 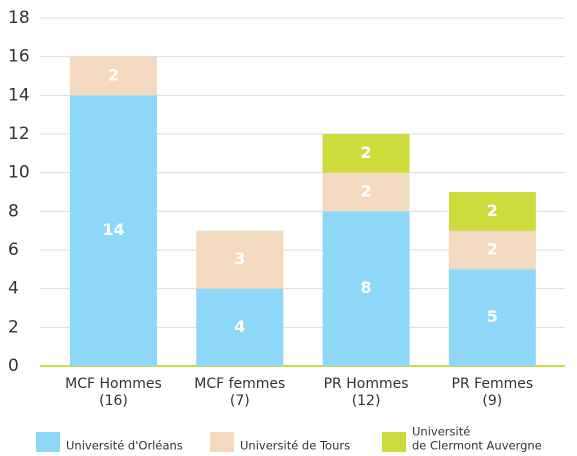 What do you see at coordinates (13, 289) in the screenshot?
I see `y-tick-label: 4` at bounding box center [13, 289].